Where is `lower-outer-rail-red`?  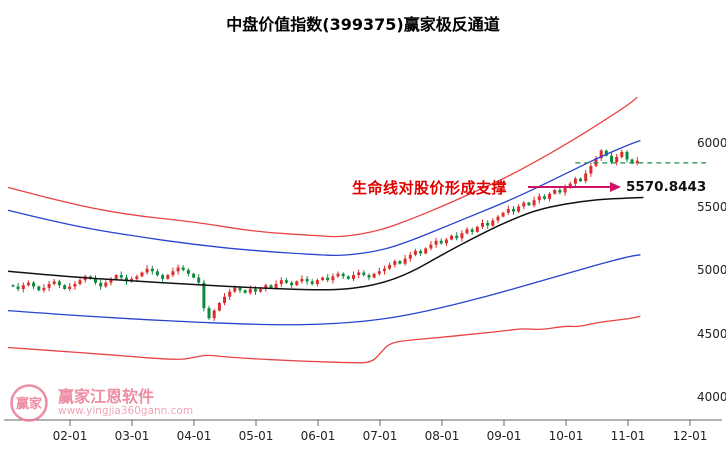 lower-outer-rail-red is located at coordinates (324, 339).